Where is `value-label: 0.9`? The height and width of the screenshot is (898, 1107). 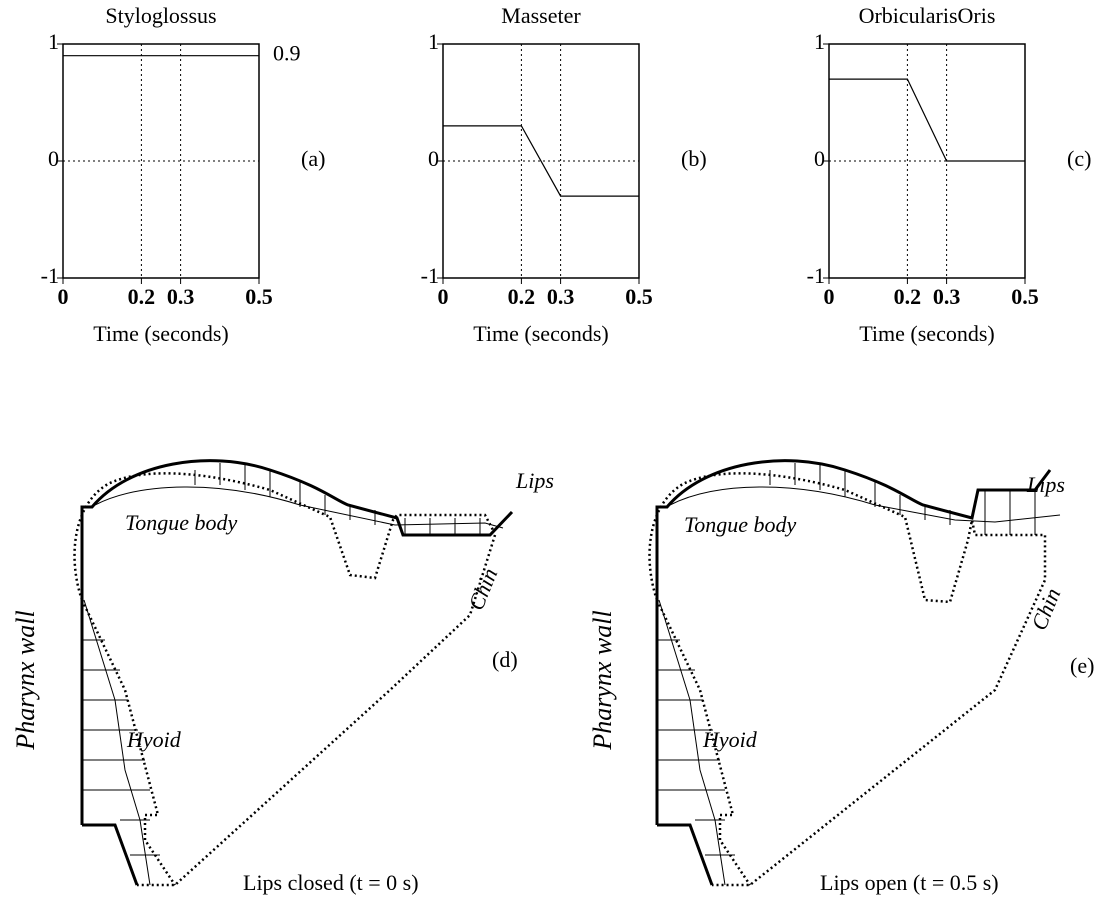
value-label: 0.9 is located at coordinates (287, 53).